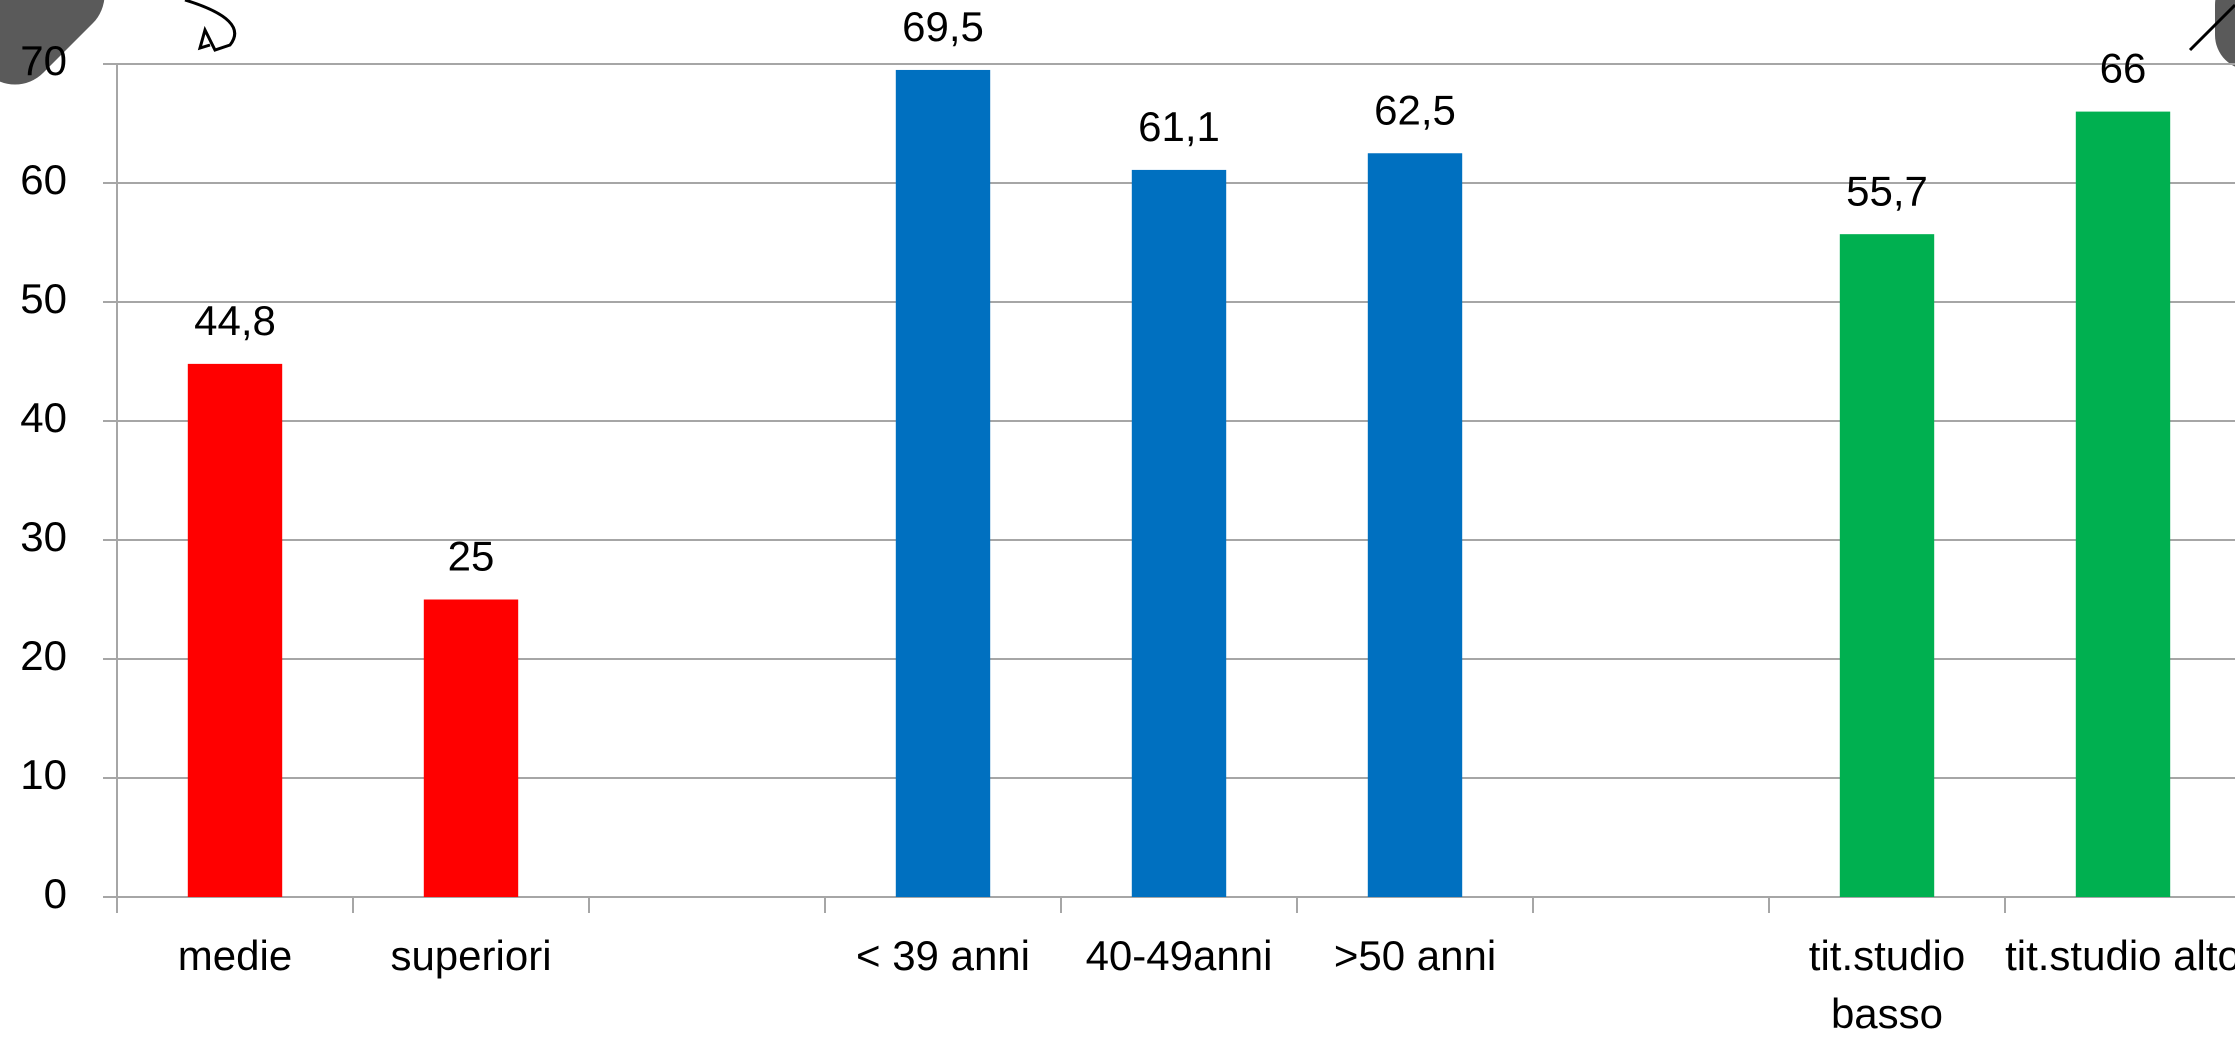  Describe the element at coordinates (43, 417) in the screenshot. I see `y-tick-label: 40` at that location.